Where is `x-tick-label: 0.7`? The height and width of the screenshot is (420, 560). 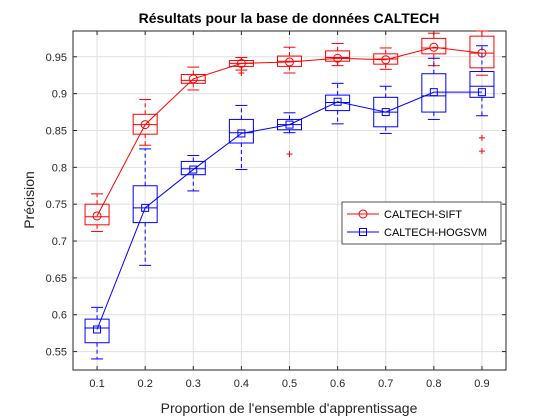 x-tick-label: 0.7 is located at coordinates (385, 384).